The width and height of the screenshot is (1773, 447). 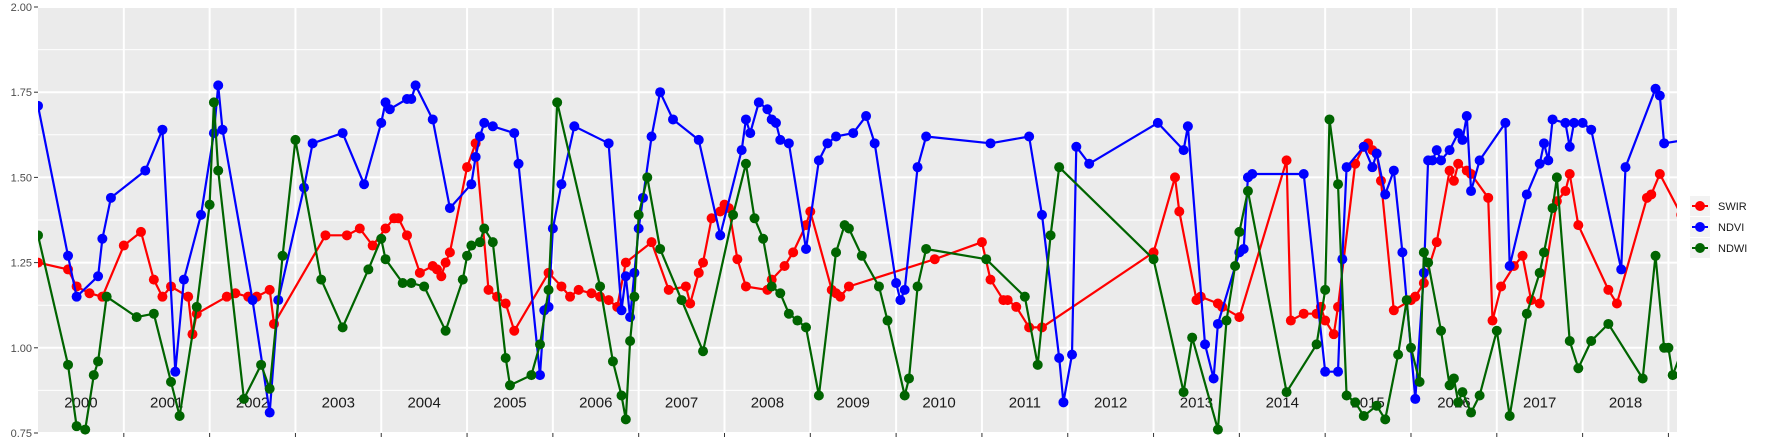 I want to click on y-tick-label: 0.75, so click(x=21, y=434).